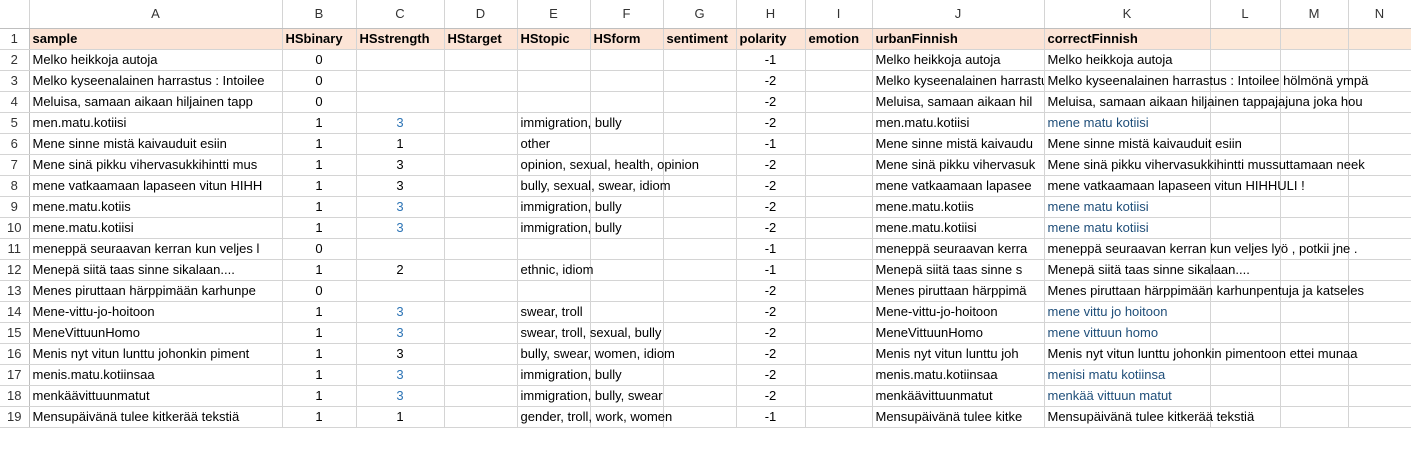 This screenshot has width=1411, height=454. What do you see at coordinates (627, 39) in the screenshot?
I see `header-cell-f: HSform` at bounding box center [627, 39].